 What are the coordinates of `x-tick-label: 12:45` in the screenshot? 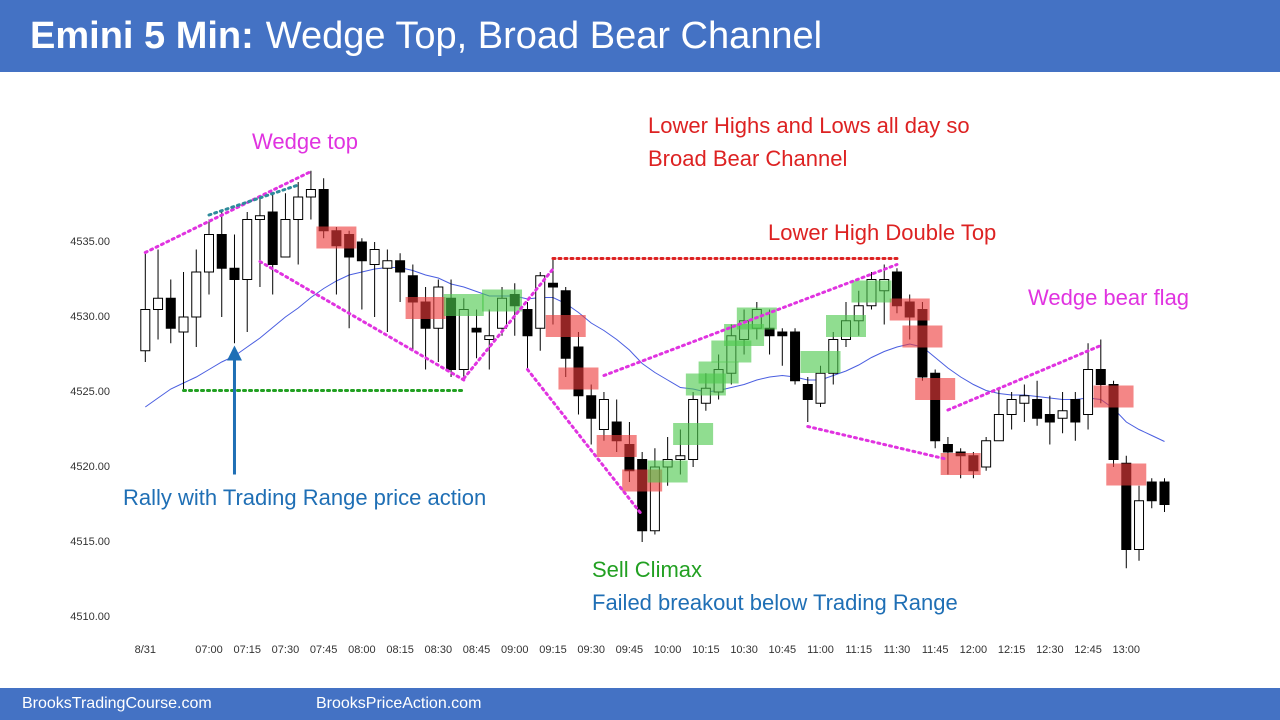 It's located at (1088, 650).